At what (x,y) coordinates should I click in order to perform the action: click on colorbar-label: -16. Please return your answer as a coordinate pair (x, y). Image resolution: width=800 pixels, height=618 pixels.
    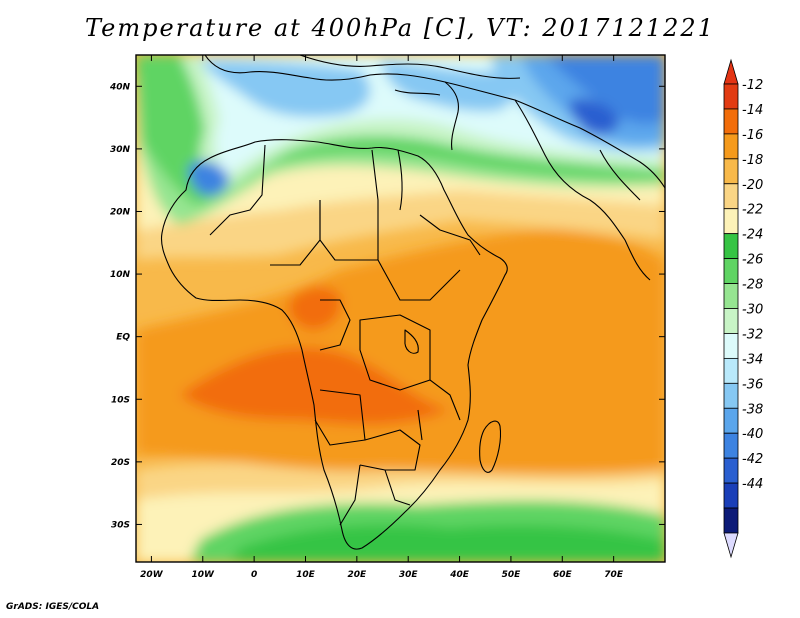
    Looking at the image, I should click on (752, 135).